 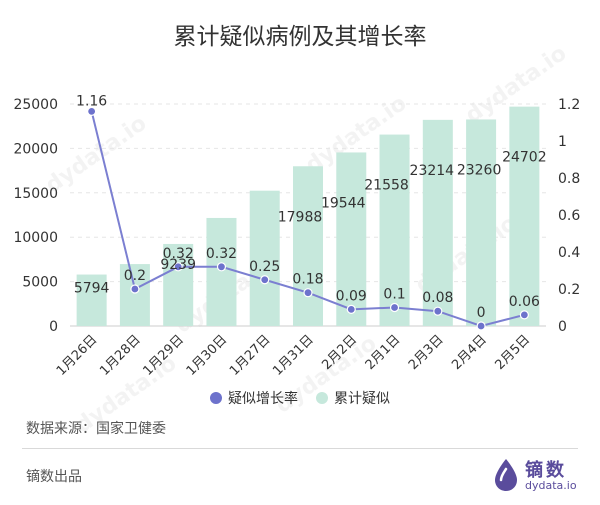 What do you see at coordinates (524, 302) in the screenshot?
I see `rate-value-label: 0.06` at bounding box center [524, 302].